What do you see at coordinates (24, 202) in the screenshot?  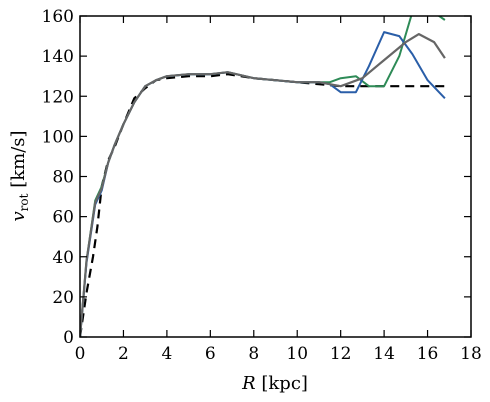 I see `y-axis-subscript: rot` at bounding box center [24, 202].